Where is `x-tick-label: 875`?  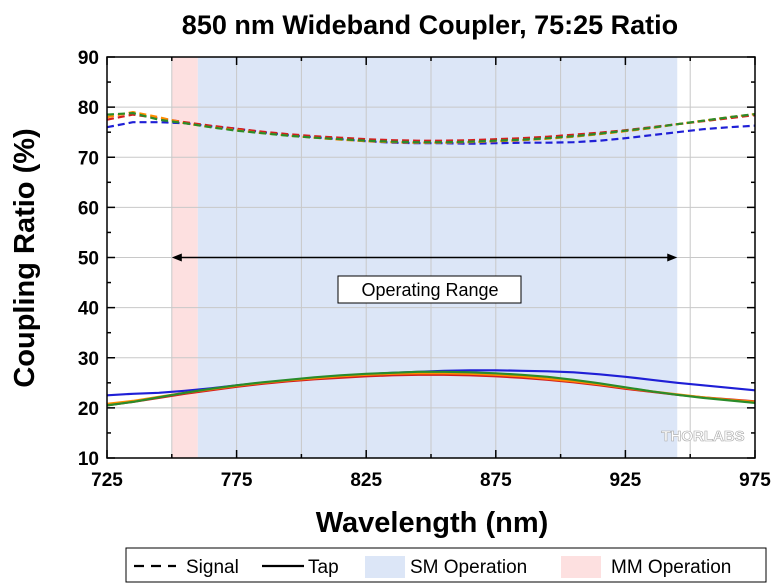 x-tick-label: 875 is located at coordinates (496, 480).